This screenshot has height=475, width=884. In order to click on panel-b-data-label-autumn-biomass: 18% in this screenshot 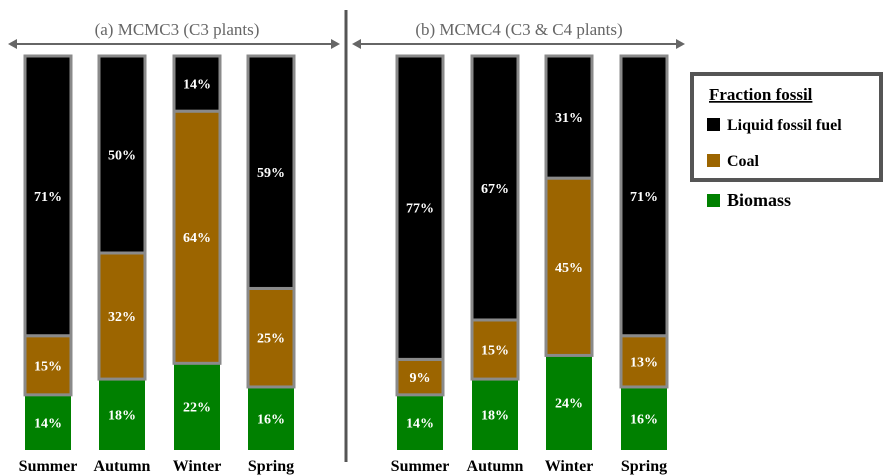, I will do `click(495, 416)`.